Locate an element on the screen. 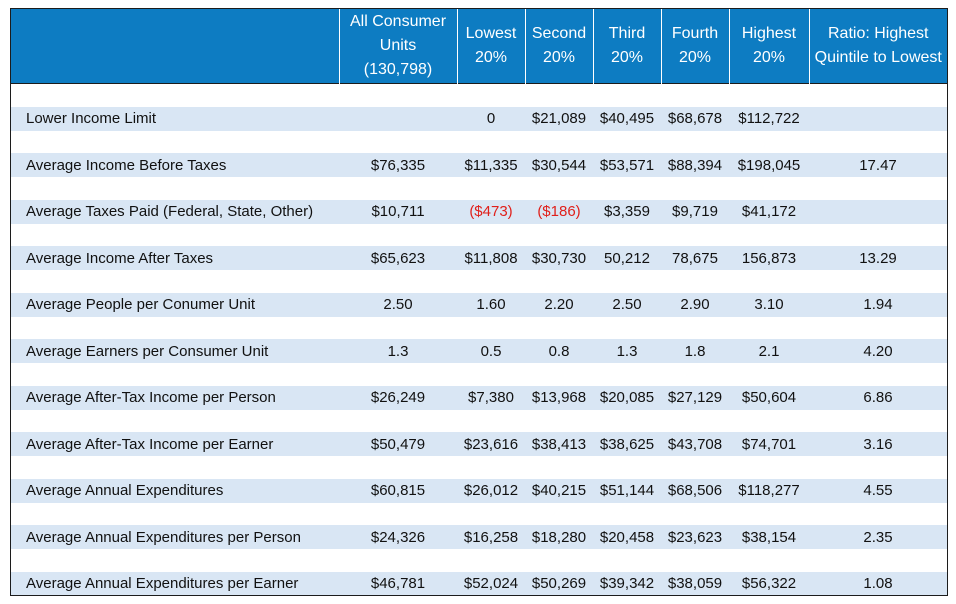 This screenshot has height=604, width=956. cell-q1: $11,808 is located at coordinates (491, 258).